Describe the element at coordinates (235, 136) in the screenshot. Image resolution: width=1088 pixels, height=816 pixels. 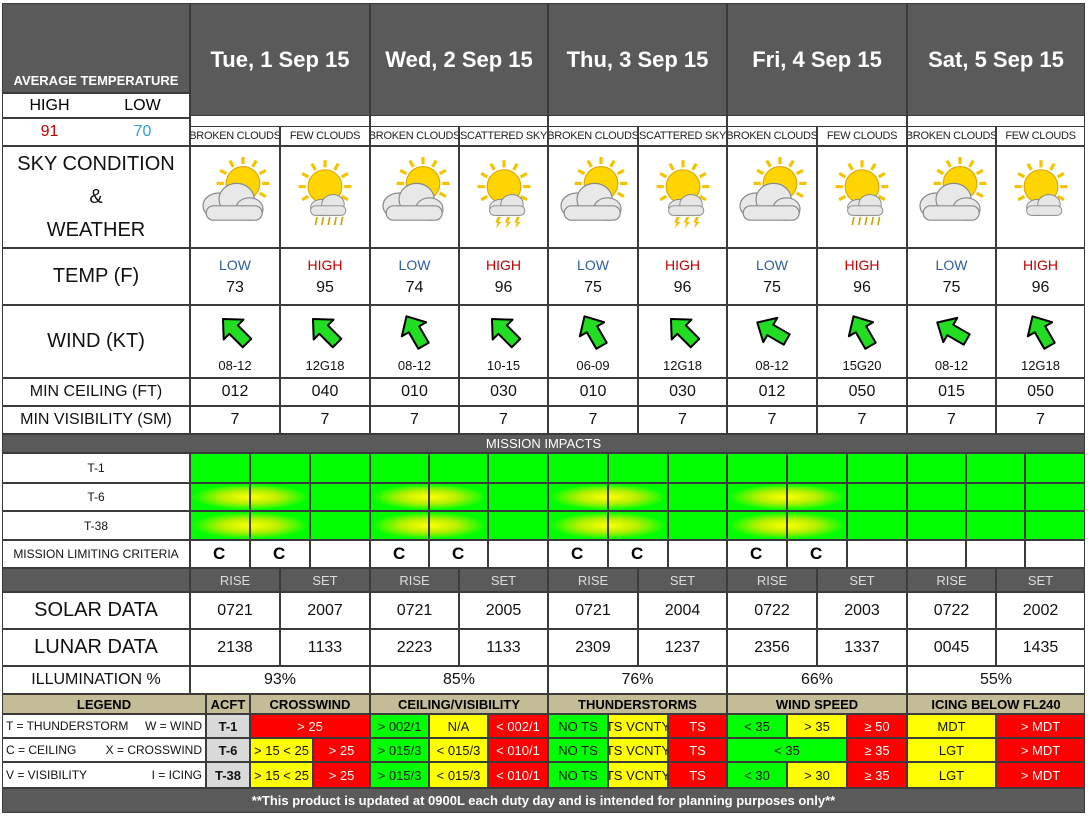
I see `sky-condition-day-0-a: BROKEN CLOUDS` at that location.